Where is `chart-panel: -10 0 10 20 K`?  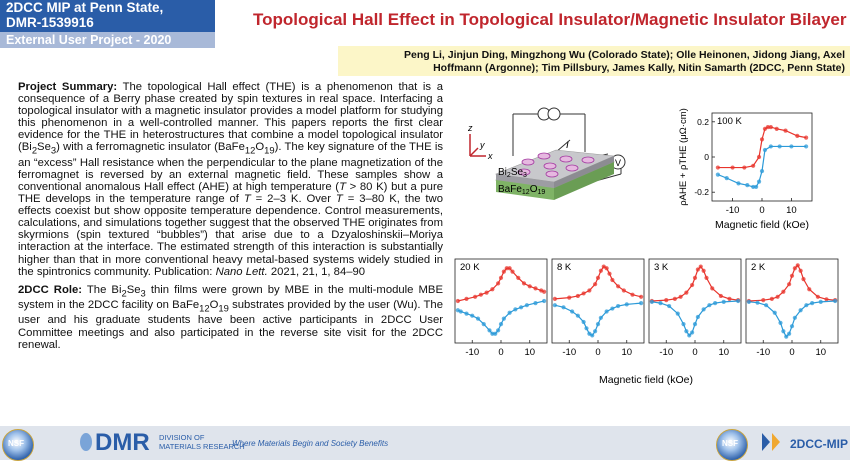 chart-panel: -10 0 10 20 K is located at coordinates (501, 308).